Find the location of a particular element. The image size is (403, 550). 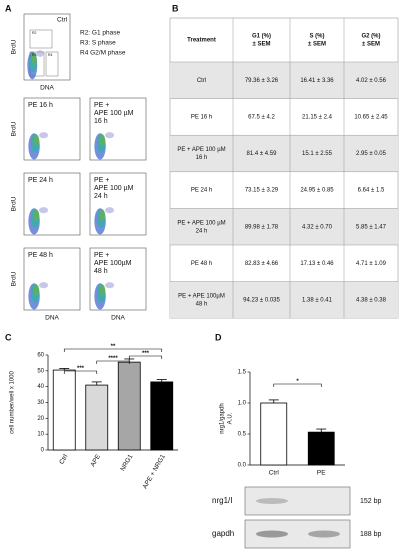

plot-title: 24 h is located at coordinates (101, 196).